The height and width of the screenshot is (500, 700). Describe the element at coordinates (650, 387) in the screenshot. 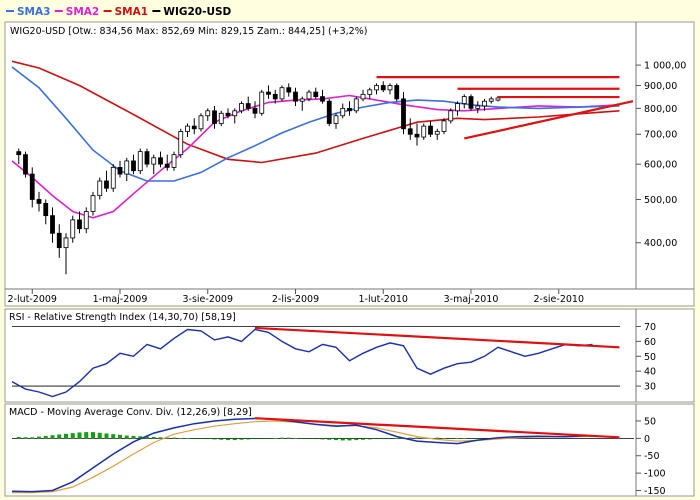

I see `rsi-y-tick-label-4: 30` at that location.